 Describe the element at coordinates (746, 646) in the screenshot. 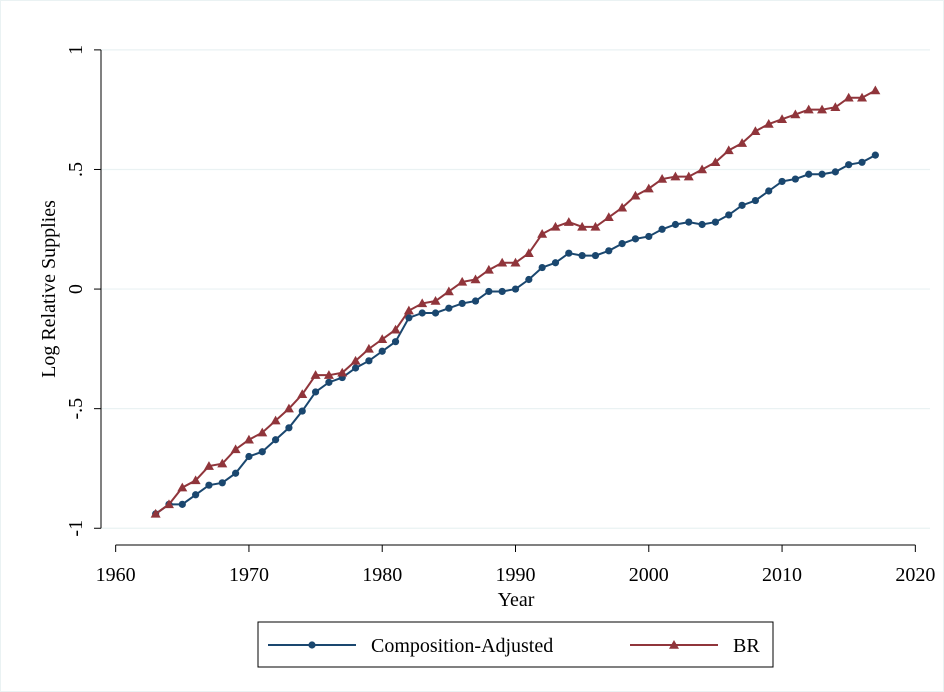

I see `legend-label: BR` at that location.